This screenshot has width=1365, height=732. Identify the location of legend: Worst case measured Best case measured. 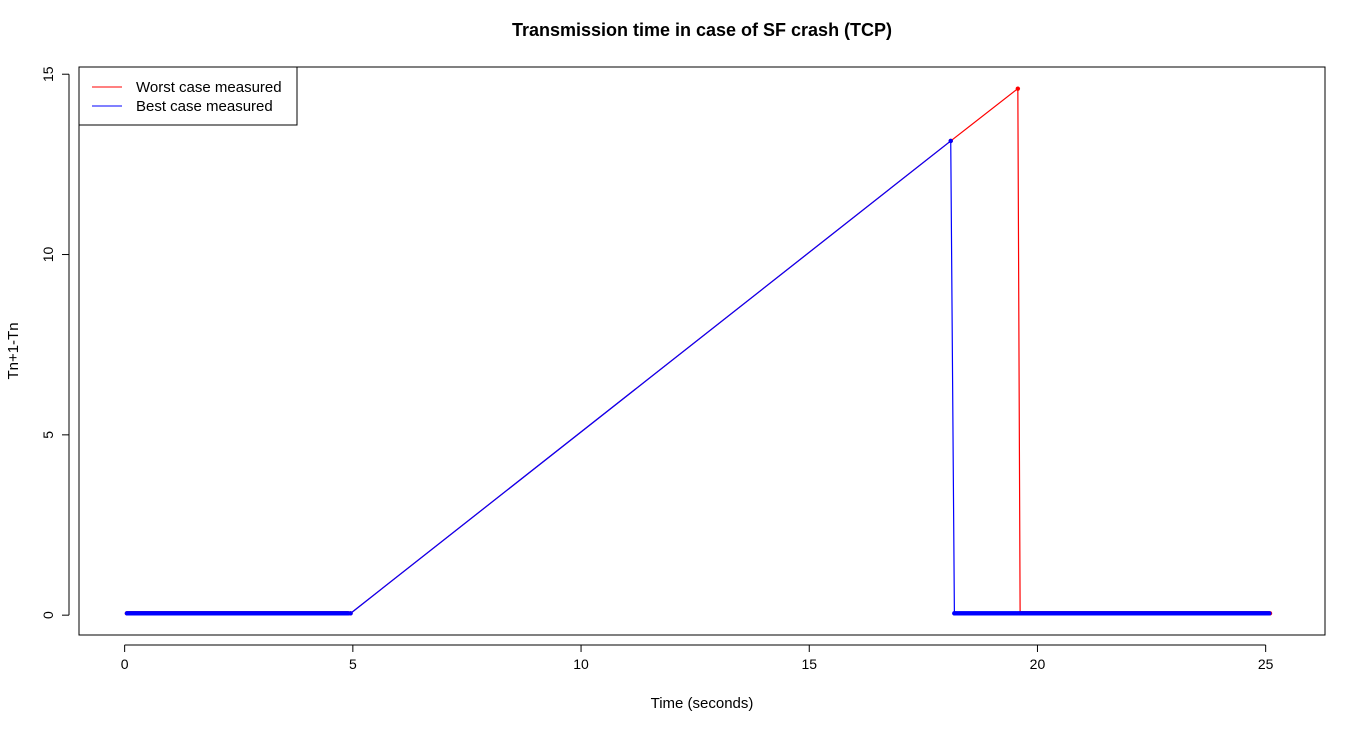
(188, 96).